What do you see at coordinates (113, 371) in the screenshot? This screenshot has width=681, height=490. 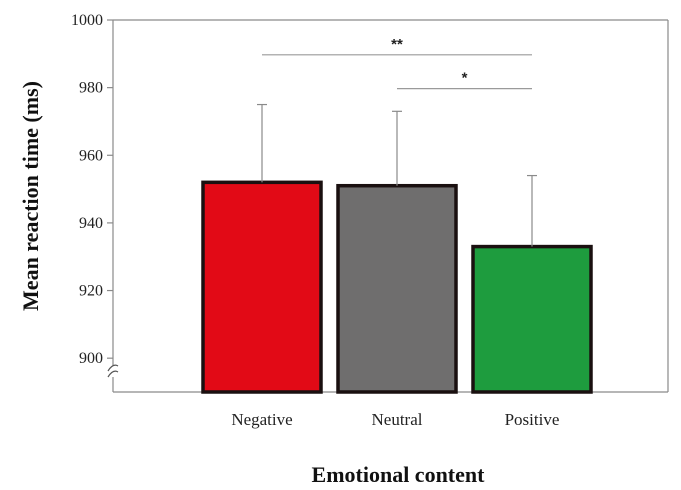 I see `axis-break-marker` at bounding box center [113, 371].